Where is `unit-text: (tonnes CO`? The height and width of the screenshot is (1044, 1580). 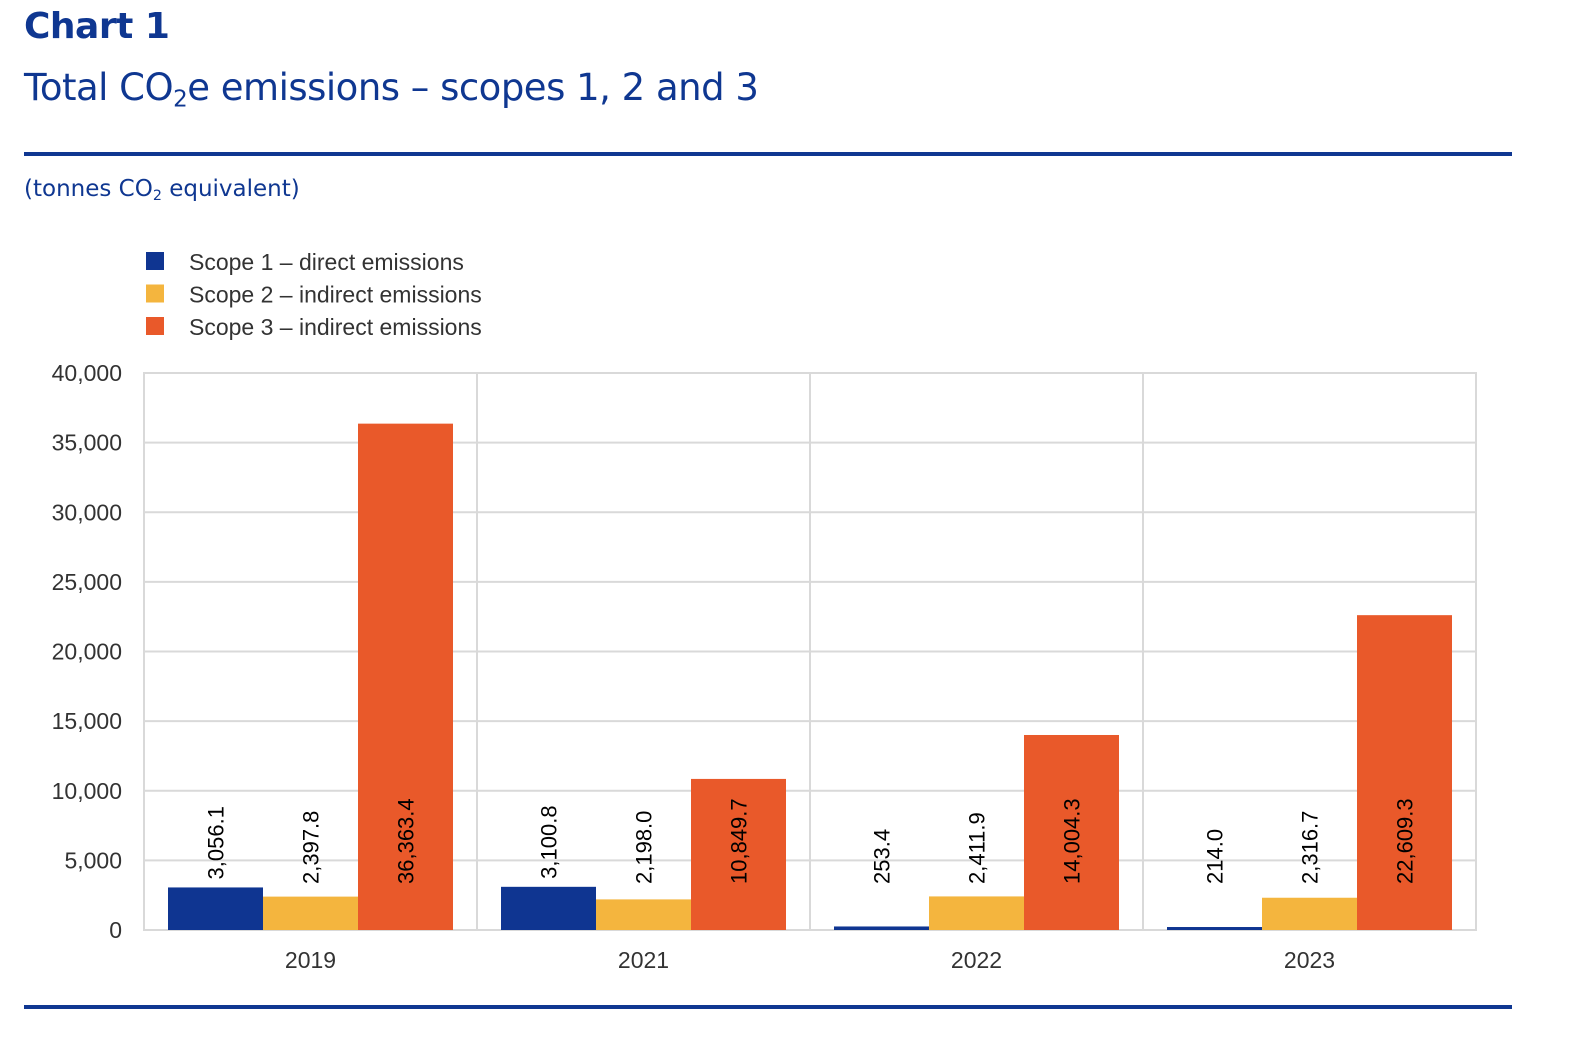
unit-text: (tonnes CO is located at coordinates (88, 189).